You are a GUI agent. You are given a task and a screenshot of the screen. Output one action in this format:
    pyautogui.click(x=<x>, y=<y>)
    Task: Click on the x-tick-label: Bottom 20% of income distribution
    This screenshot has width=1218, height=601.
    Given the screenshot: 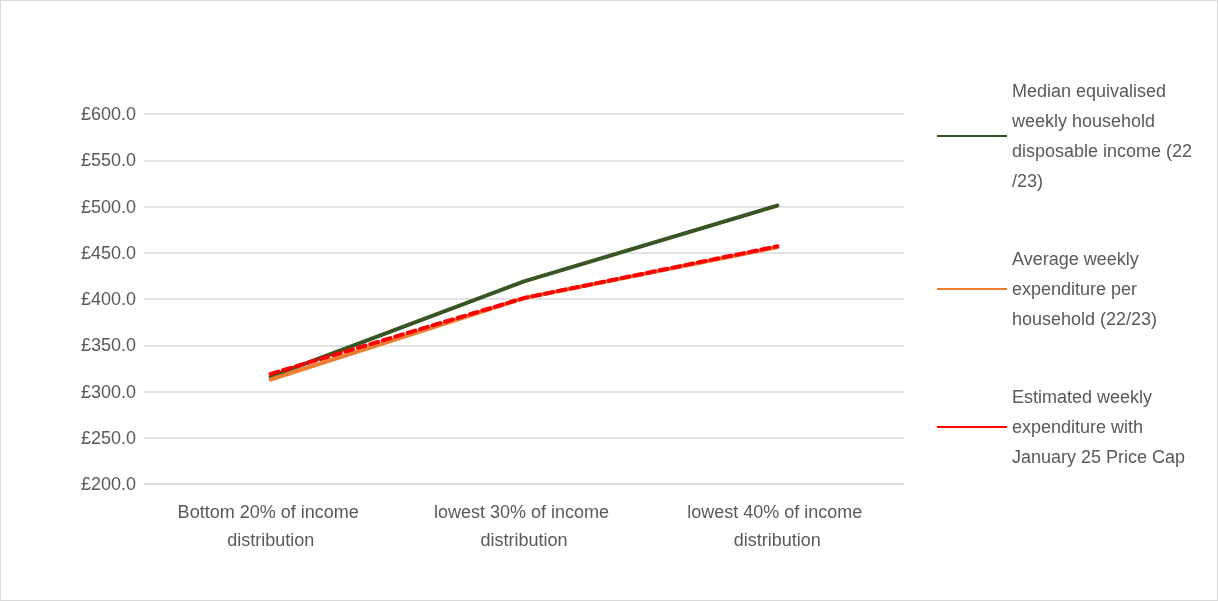 What is the action you would take?
    pyautogui.click(x=270, y=526)
    